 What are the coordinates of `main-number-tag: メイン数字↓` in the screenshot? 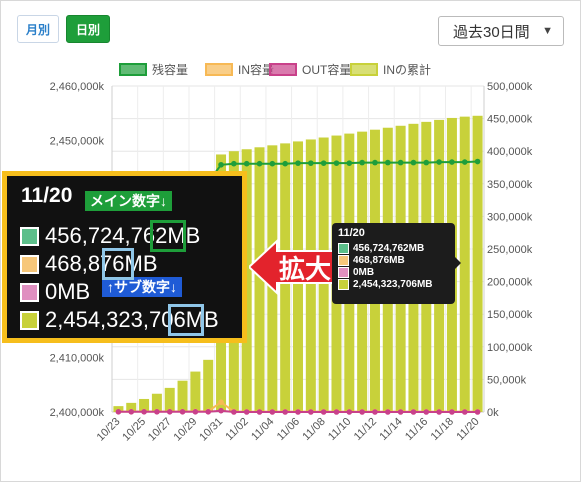 It's located at (128, 201).